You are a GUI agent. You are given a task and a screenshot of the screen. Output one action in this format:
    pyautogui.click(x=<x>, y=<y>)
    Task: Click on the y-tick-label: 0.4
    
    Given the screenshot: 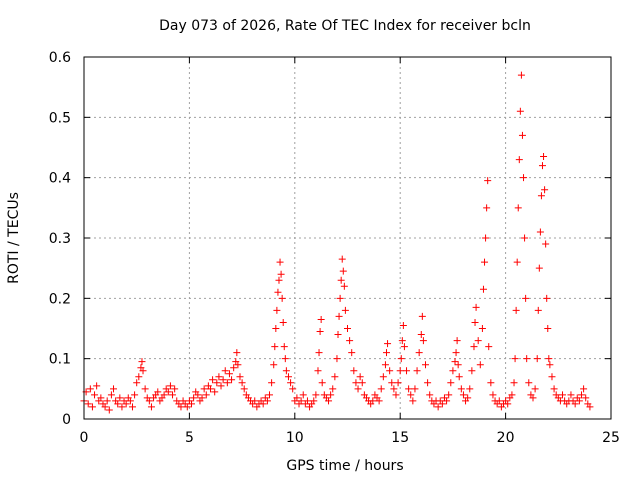 What is the action you would take?
    pyautogui.click(x=60, y=179)
    